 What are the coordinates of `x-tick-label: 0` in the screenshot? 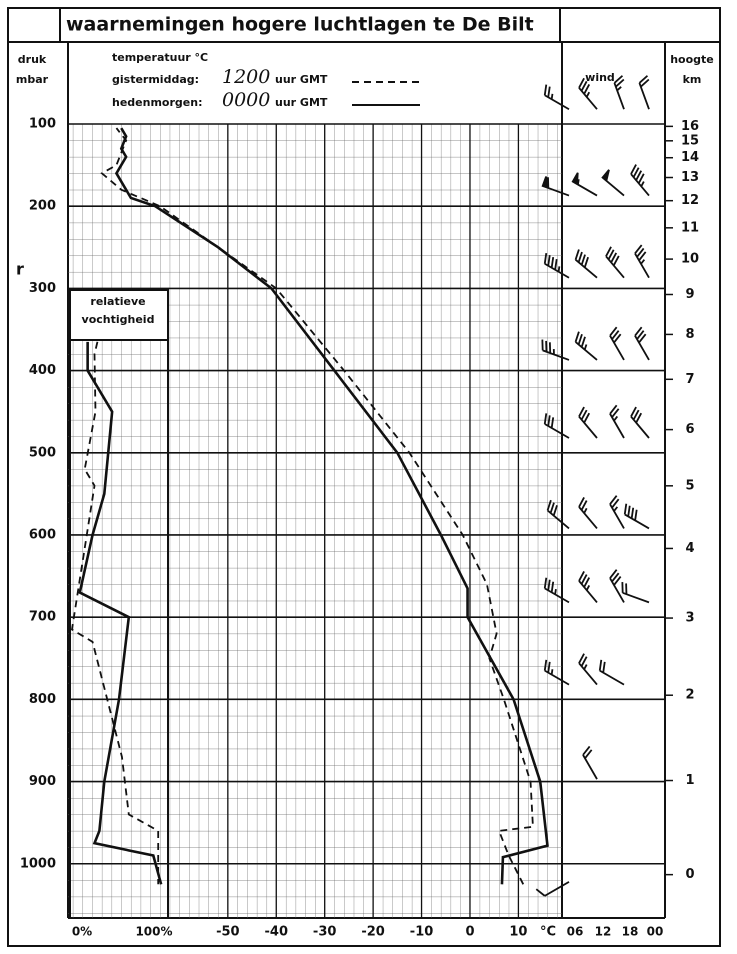 It's located at (469, 932).